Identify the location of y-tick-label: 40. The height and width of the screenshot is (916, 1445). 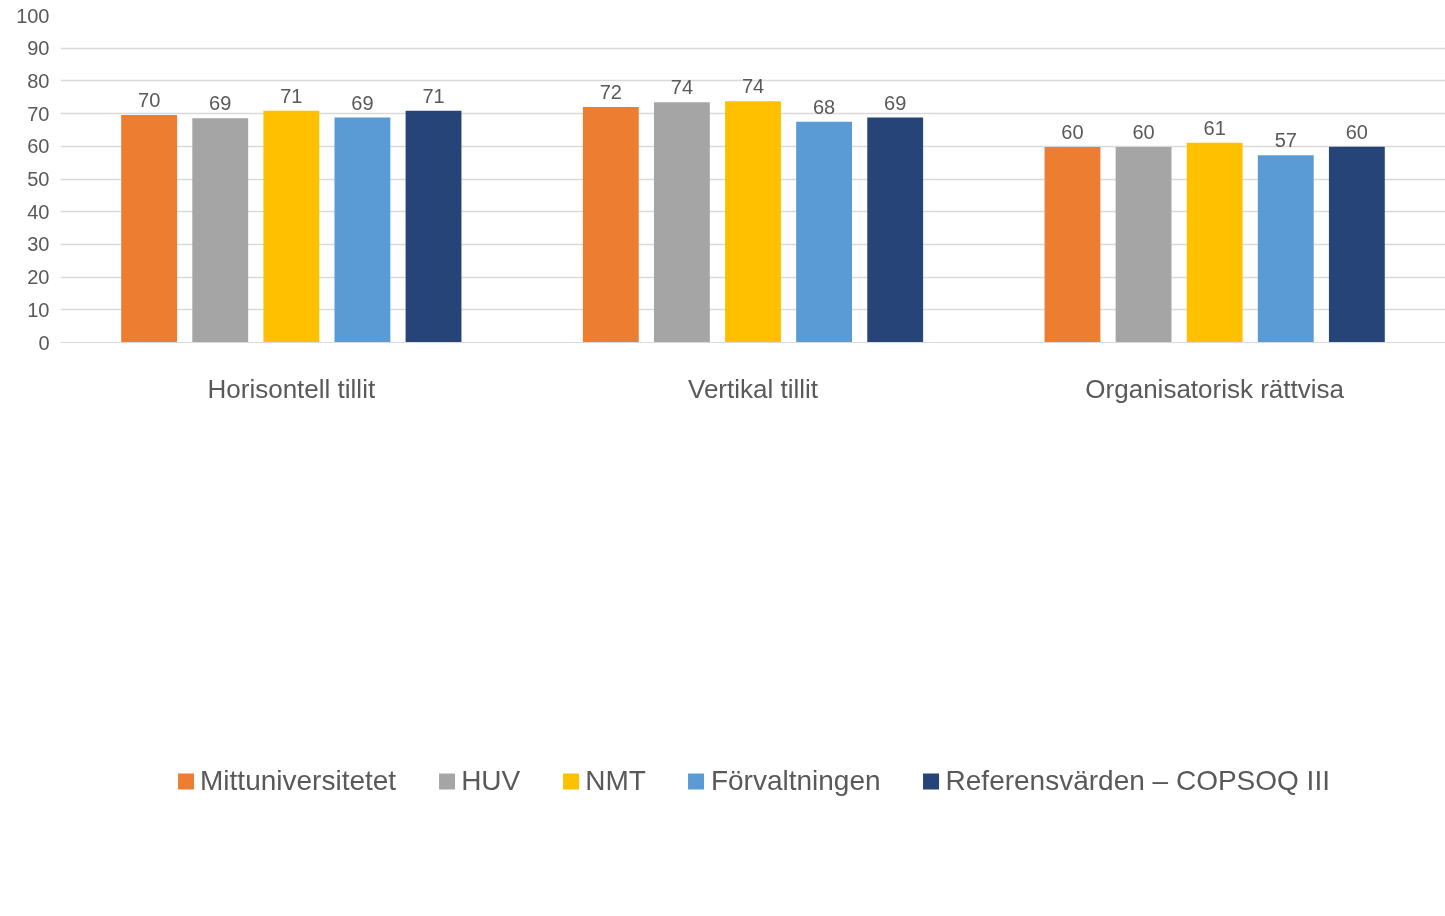
(38, 211).